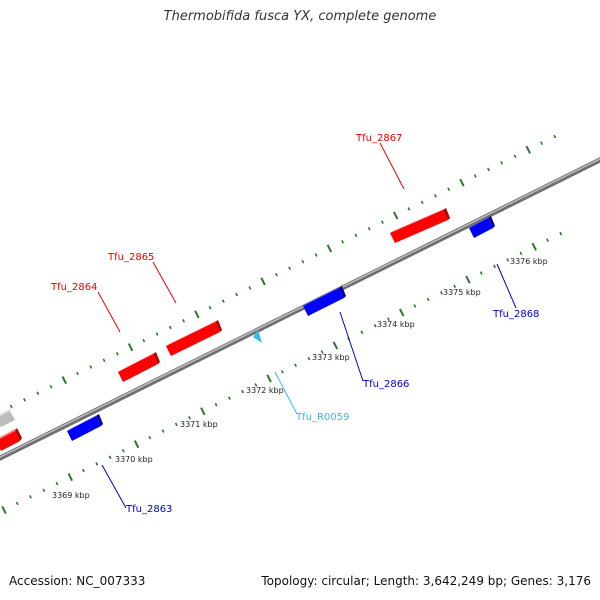  I want to click on label-tfu-2863: Tfu_2863, so click(148, 509).